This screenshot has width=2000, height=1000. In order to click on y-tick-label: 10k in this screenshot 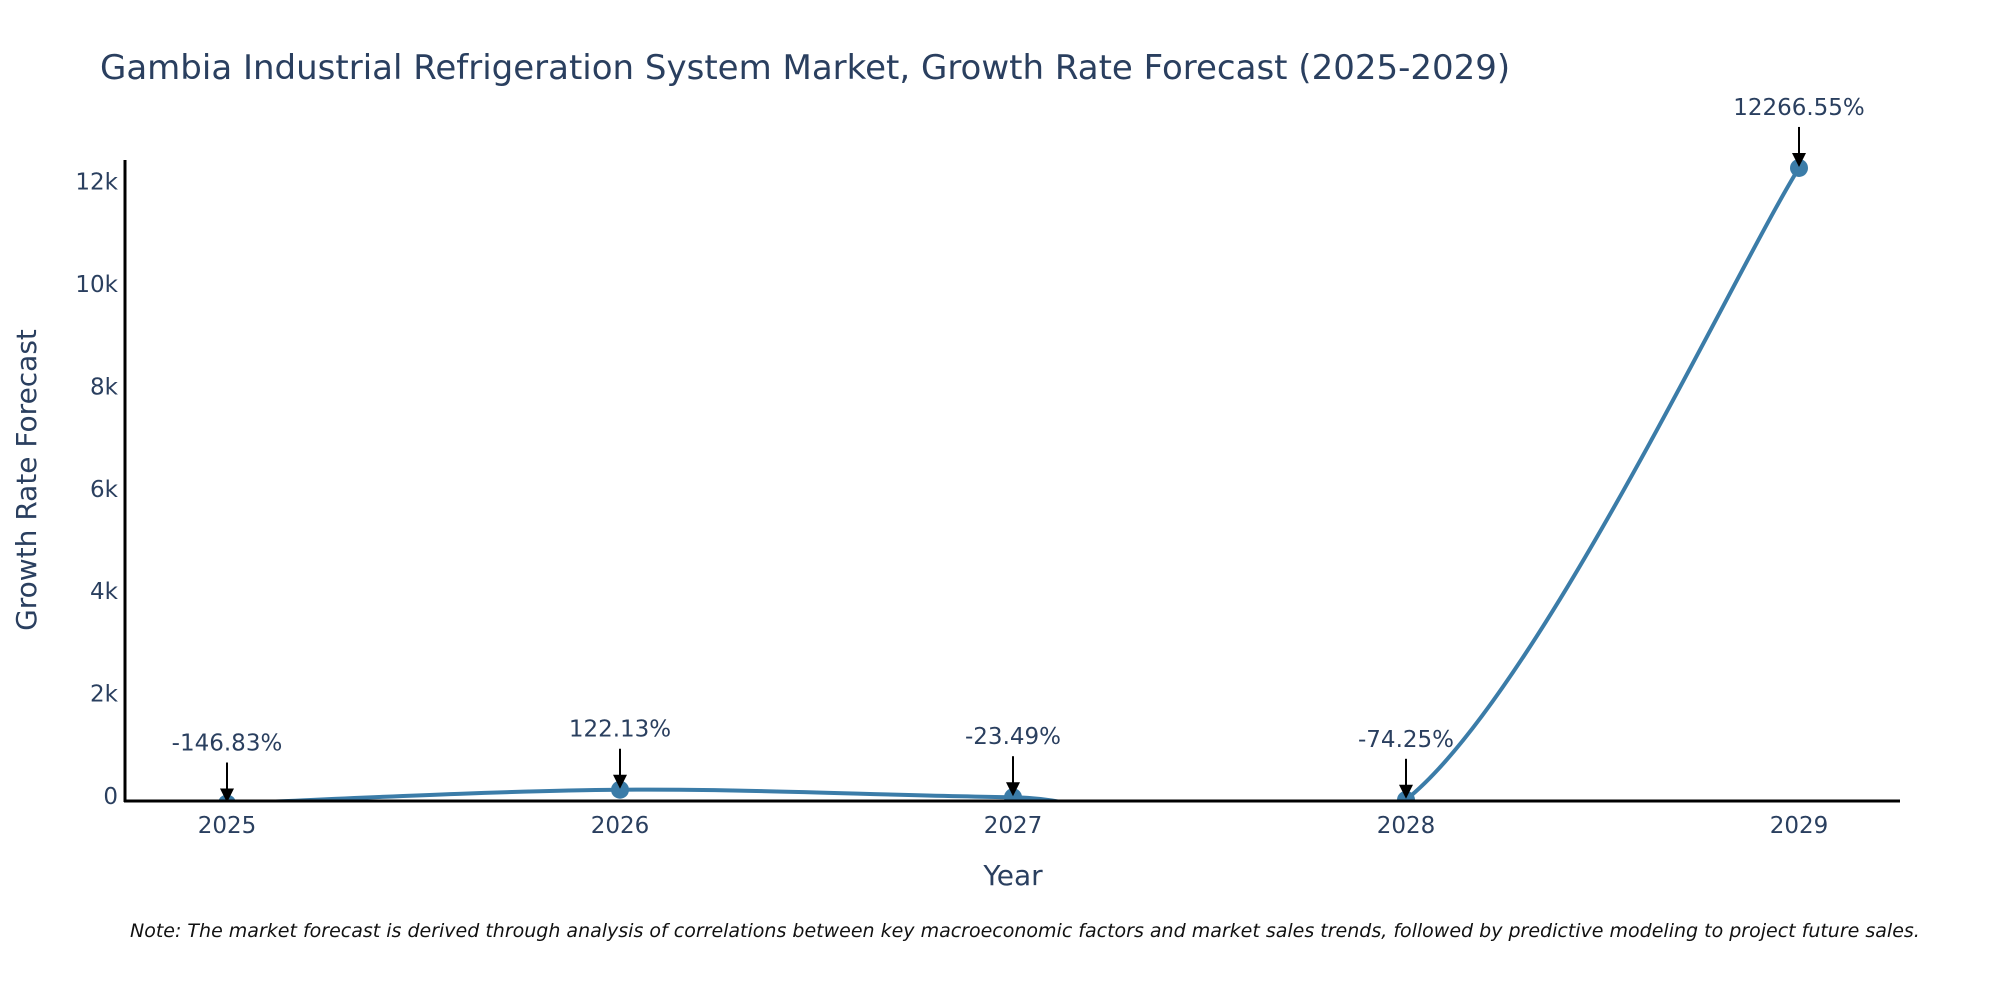, I will do `click(96, 285)`.